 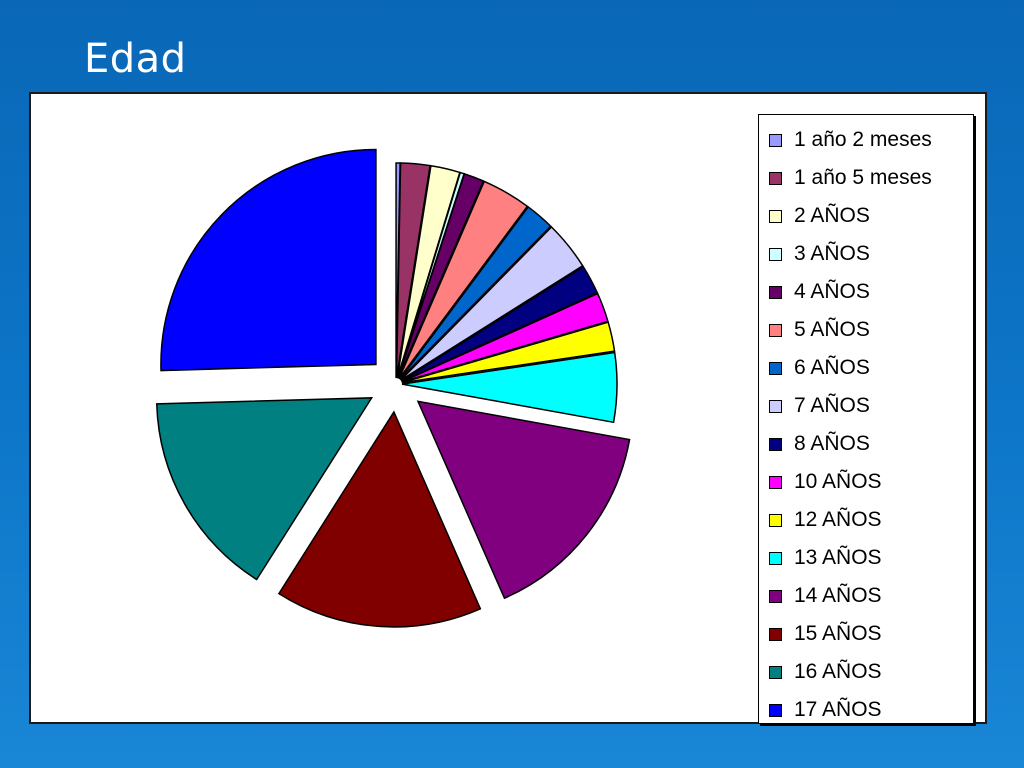 I want to click on legend-item: 17 AÑOS, so click(x=866, y=710).